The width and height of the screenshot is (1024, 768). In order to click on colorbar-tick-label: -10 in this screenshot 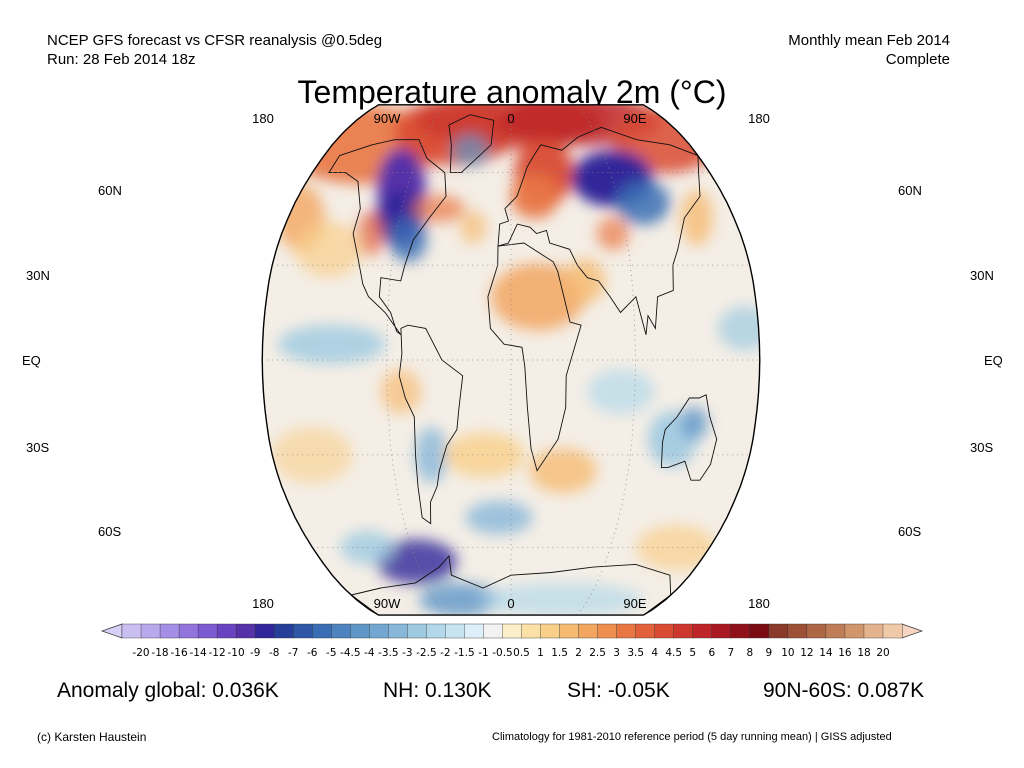, I will do `click(236, 653)`.